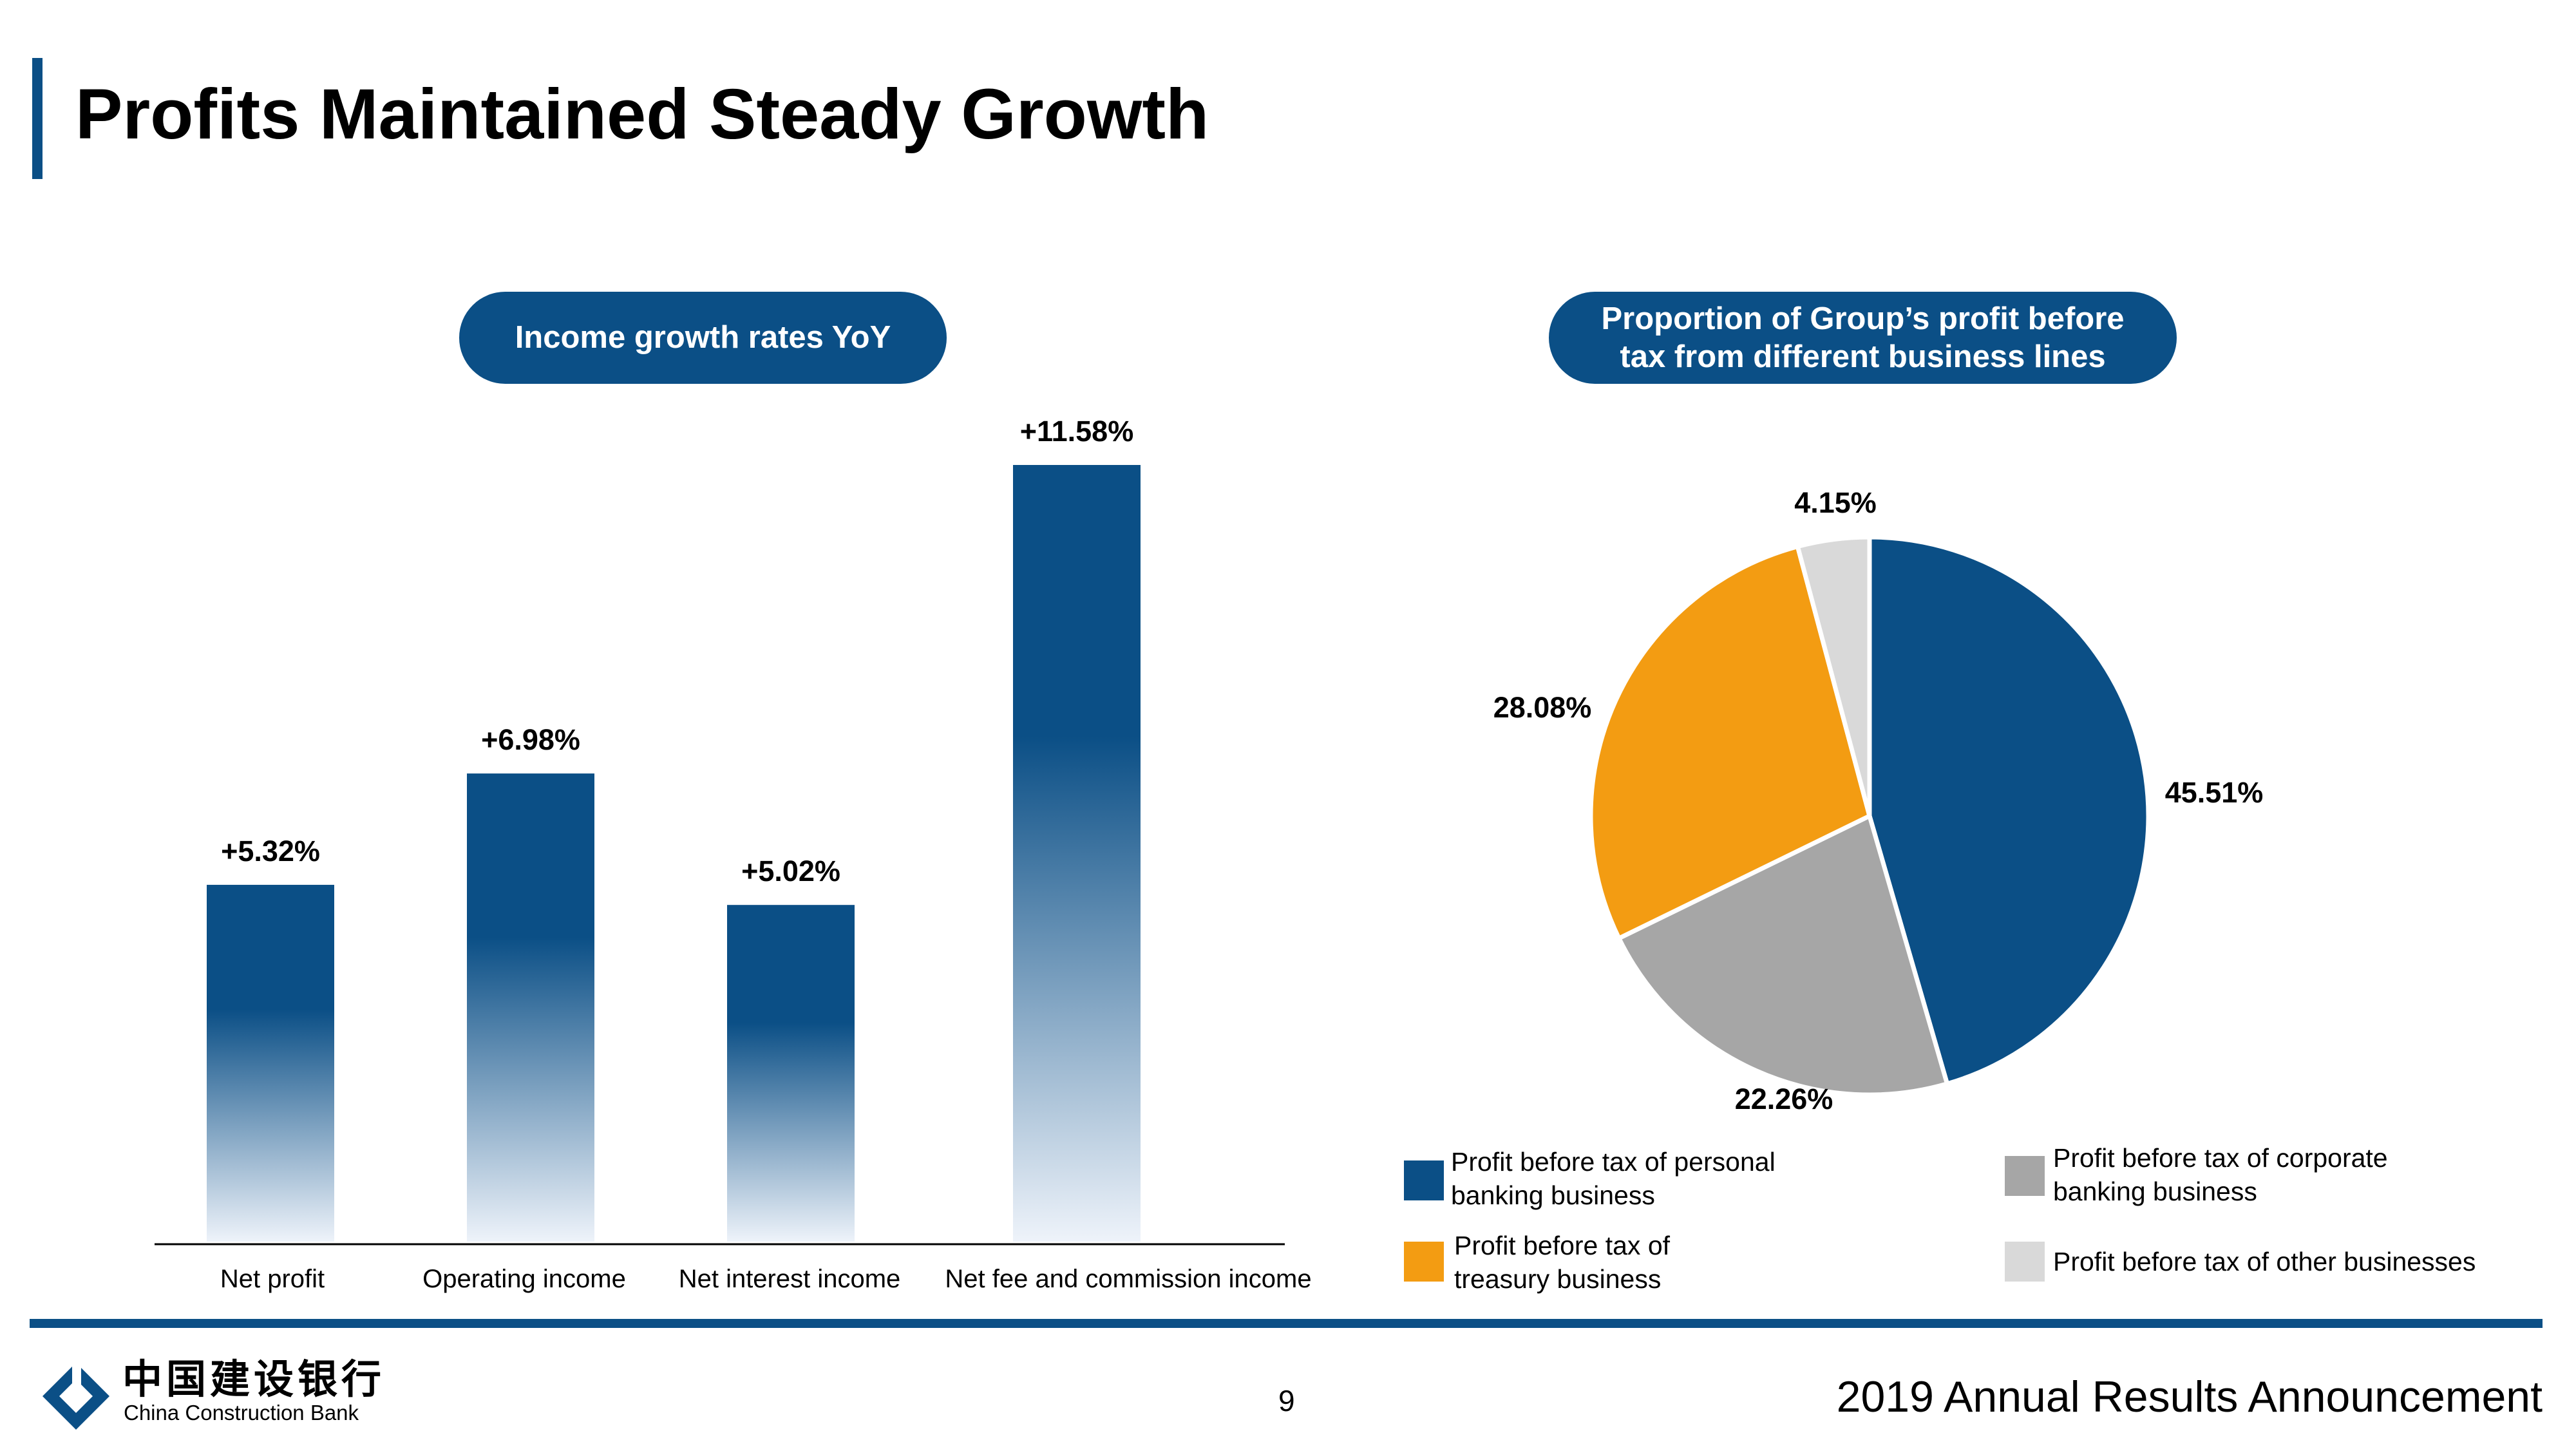  I want to click on pie-value-label-0: 45.51%, so click(2214, 792).